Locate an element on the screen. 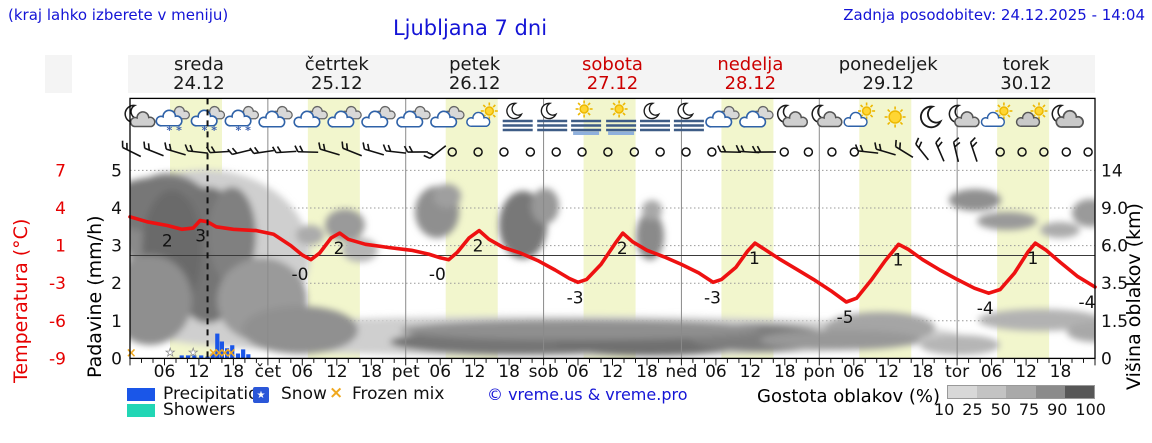 This screenshot has width=1152, height=443. day-date: 27.12 is located at coordinates (612, 83).